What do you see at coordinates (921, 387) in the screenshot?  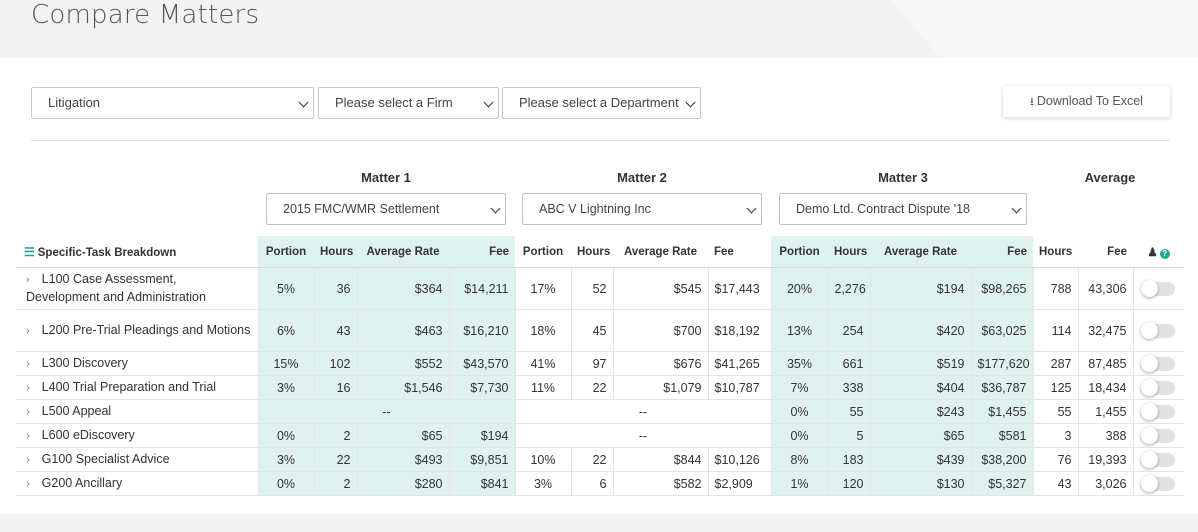 I see `m3-rate-cell: $404` at bounding box center [921, 387].